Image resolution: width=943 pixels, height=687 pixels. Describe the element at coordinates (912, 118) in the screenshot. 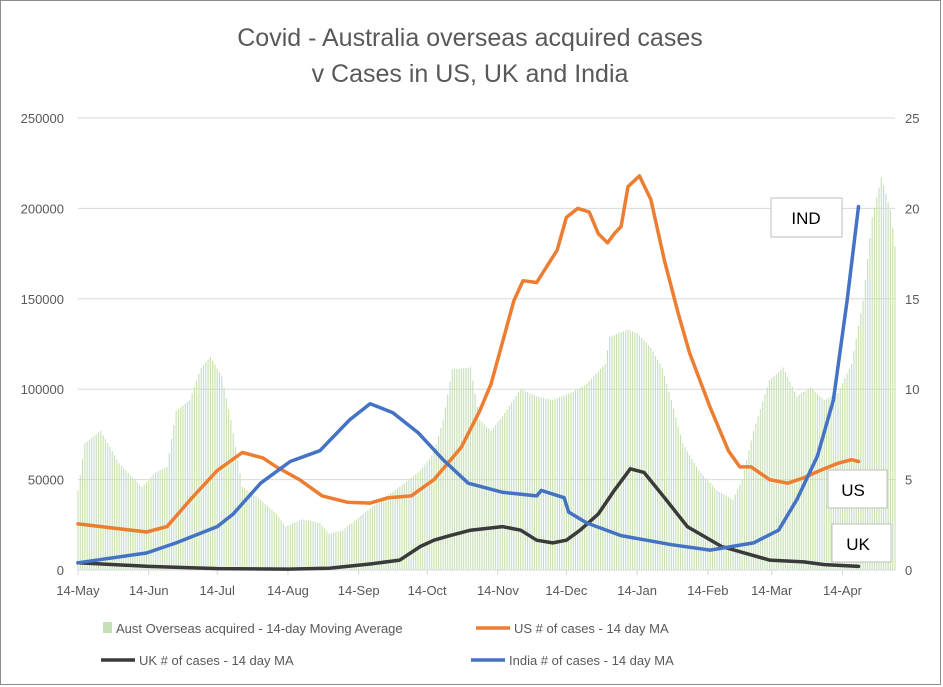

I see `y-right-tick-label: 25` at that location.